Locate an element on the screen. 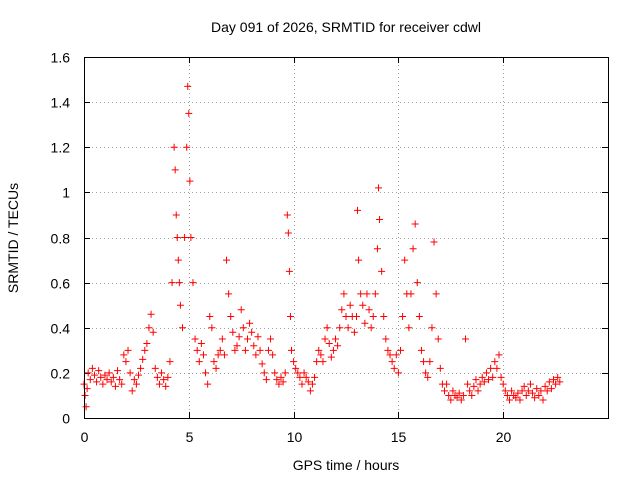 Image resolution: width=640 pixels, height=480 pixels. x-tick-label: 20 is located at coordinates (504, 437).